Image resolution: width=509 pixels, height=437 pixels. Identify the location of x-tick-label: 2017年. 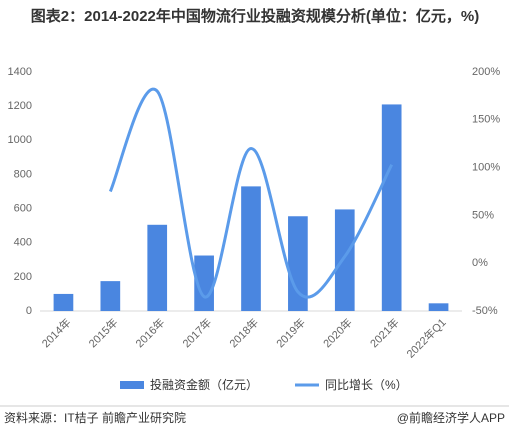
(196, 332).